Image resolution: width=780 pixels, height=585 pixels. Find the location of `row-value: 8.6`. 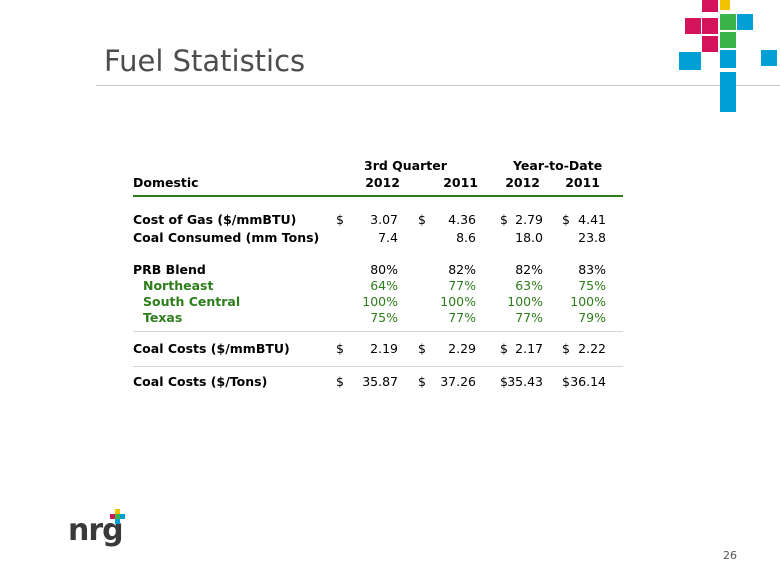

row-value: 8.6 is located at coordinates (466, 237).